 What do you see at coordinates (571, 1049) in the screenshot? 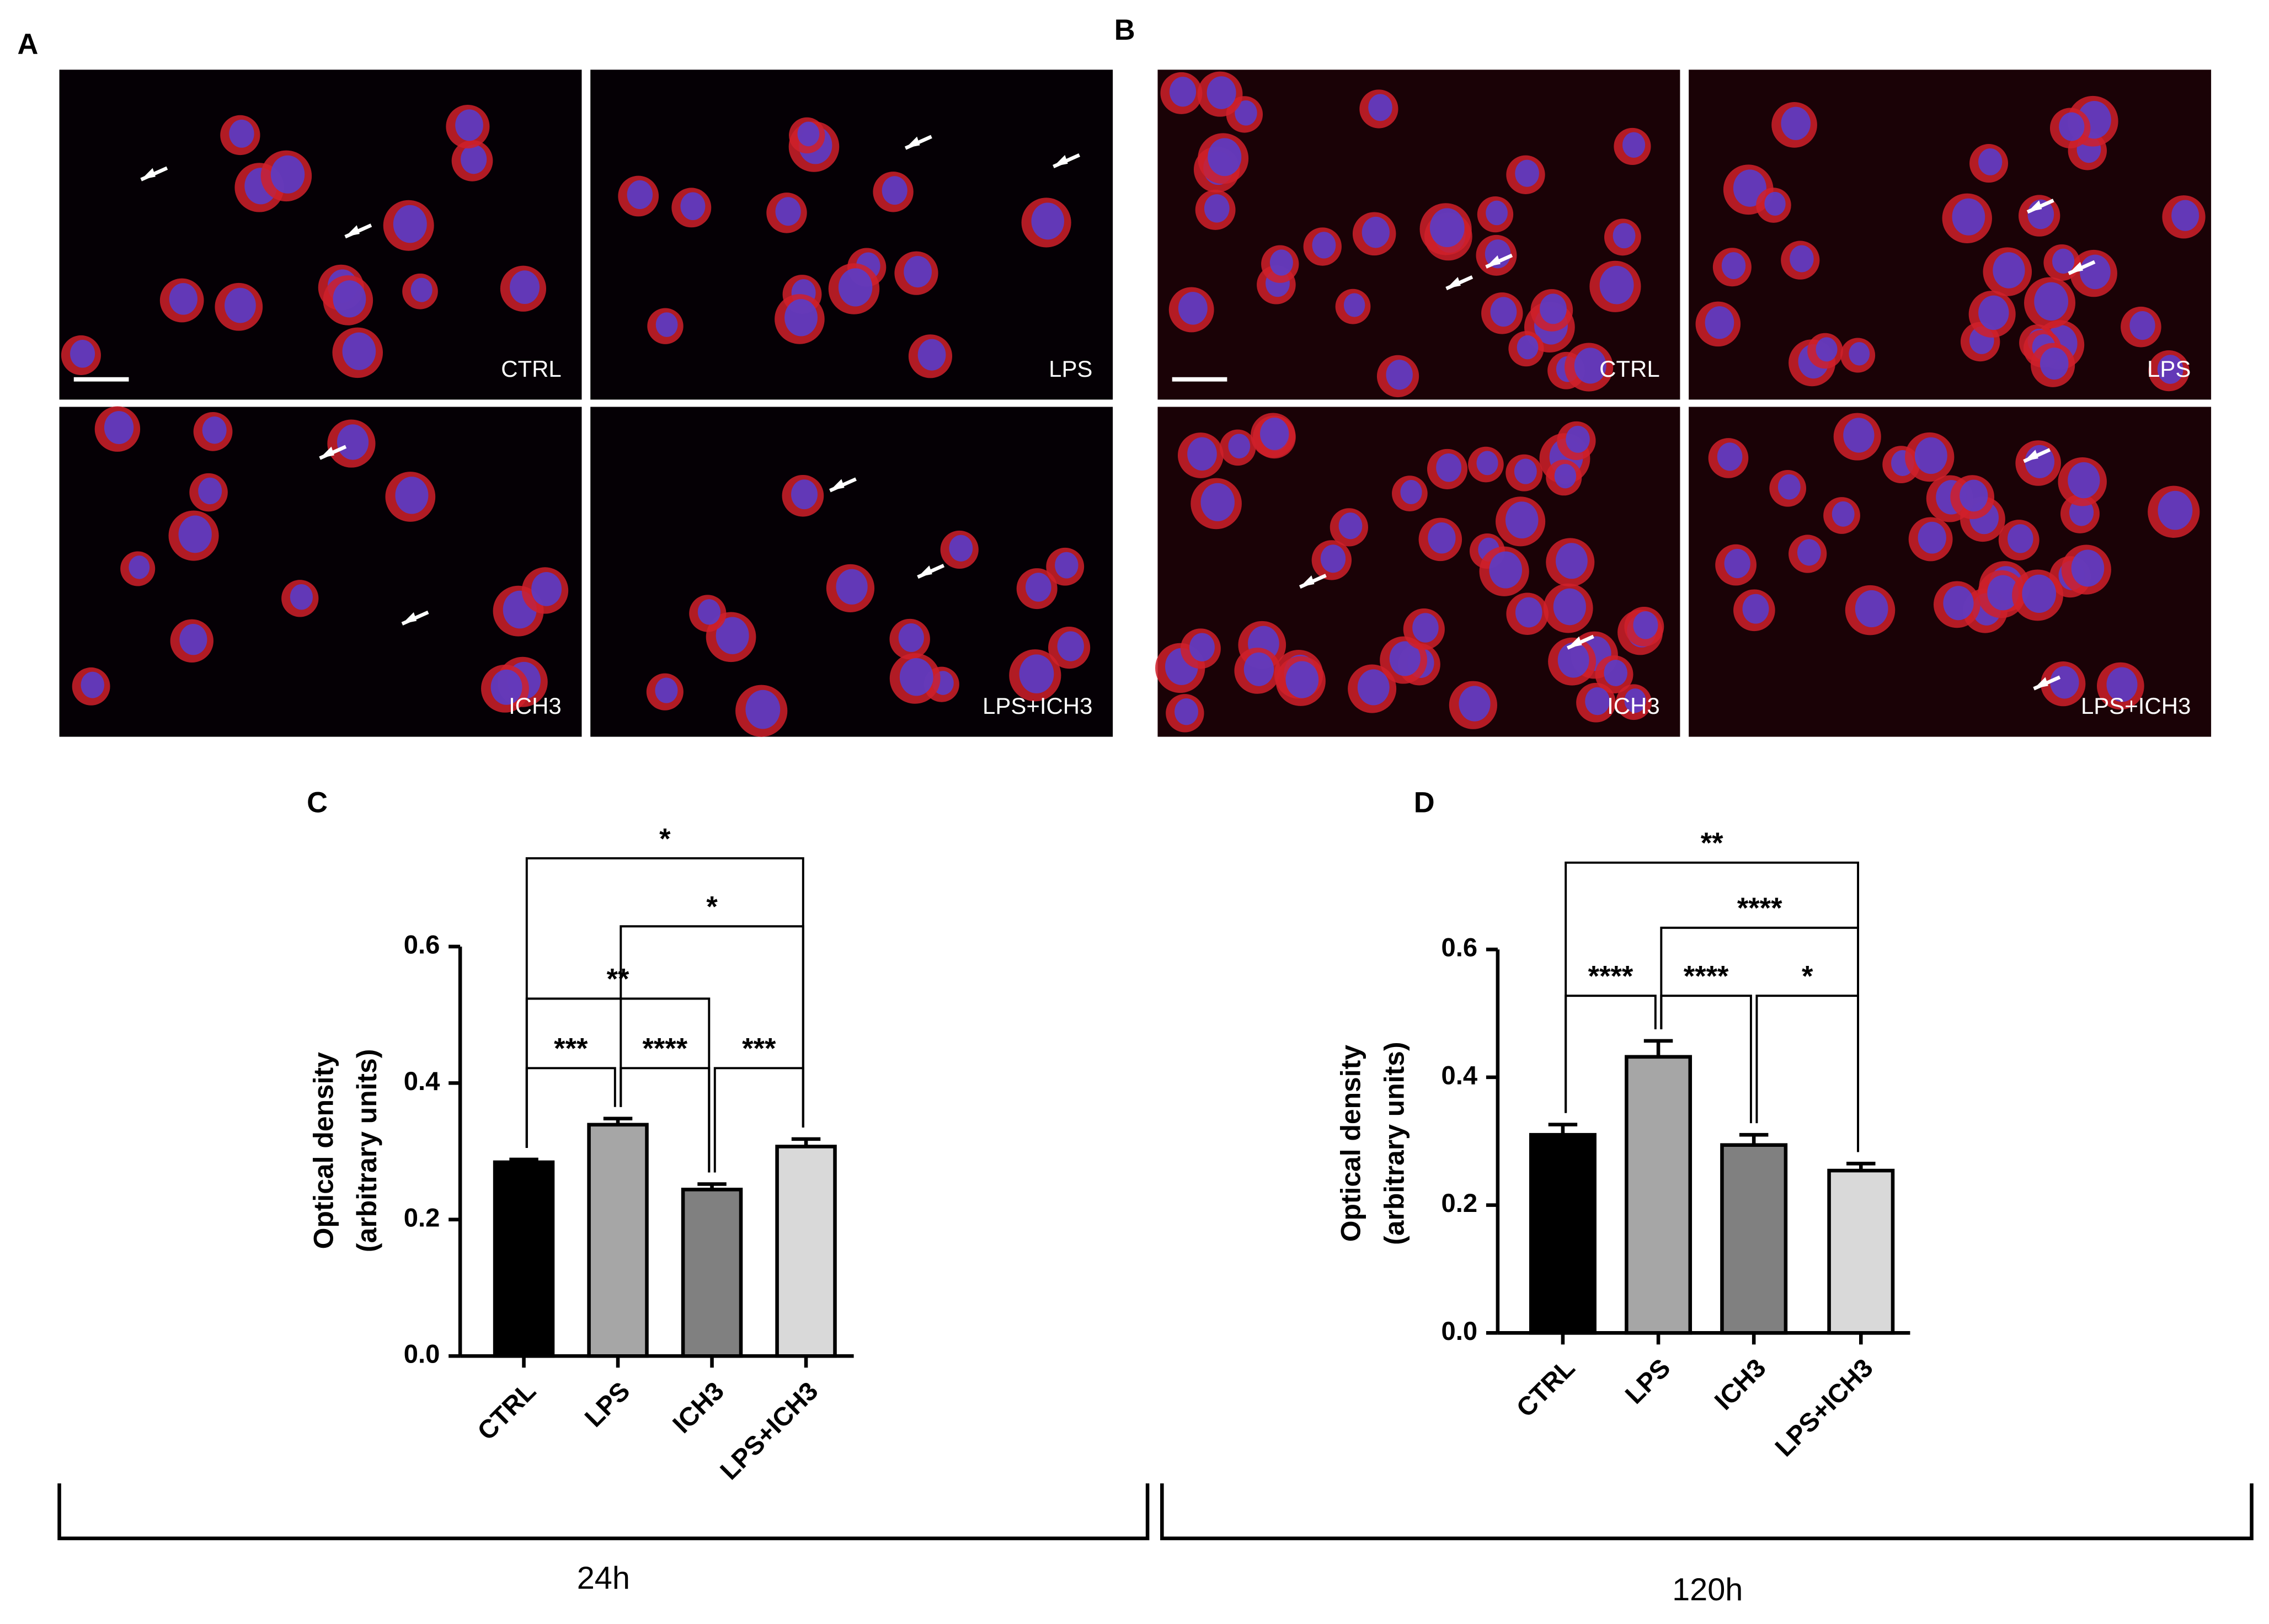
I see `significance-label: ***` at bounding box center [571, 1049].